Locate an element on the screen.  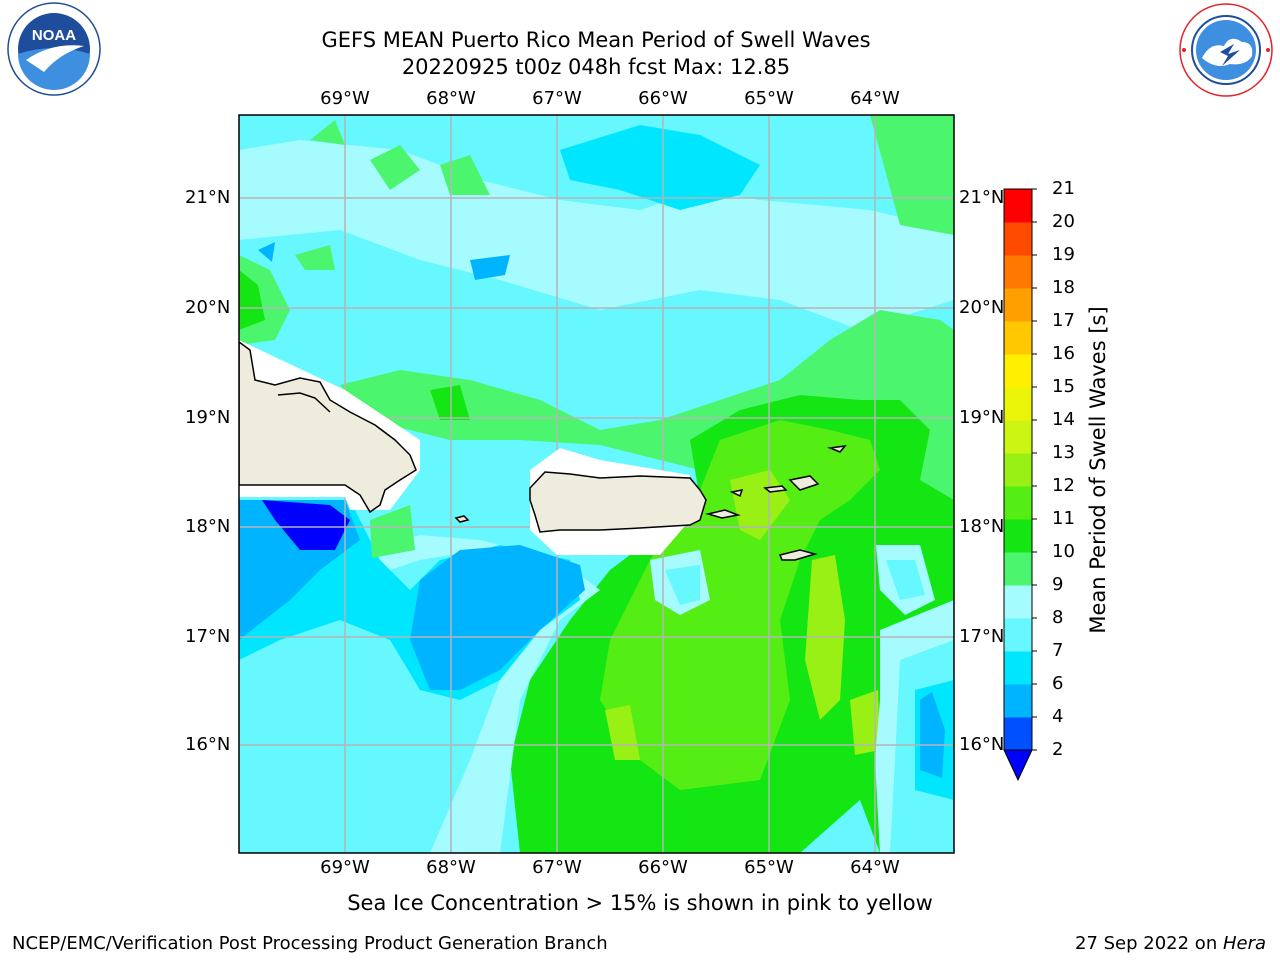
lat-label-right: 21°N is located at coordinates (982, 197).